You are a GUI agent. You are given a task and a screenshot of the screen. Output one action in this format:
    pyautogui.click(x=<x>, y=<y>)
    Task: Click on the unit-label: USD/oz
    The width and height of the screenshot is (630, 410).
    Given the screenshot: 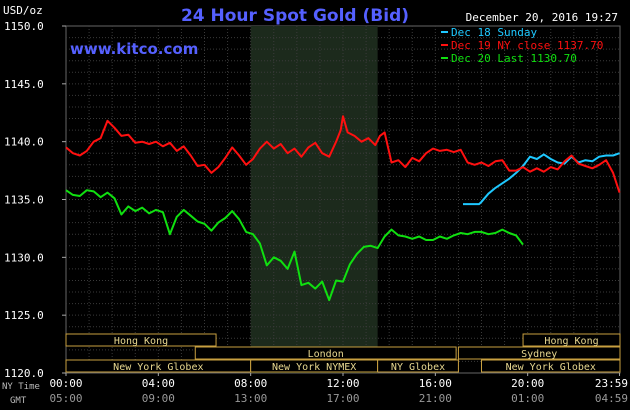 What is the action you would take?
    pyautogui.click(x=23, y=10)
    